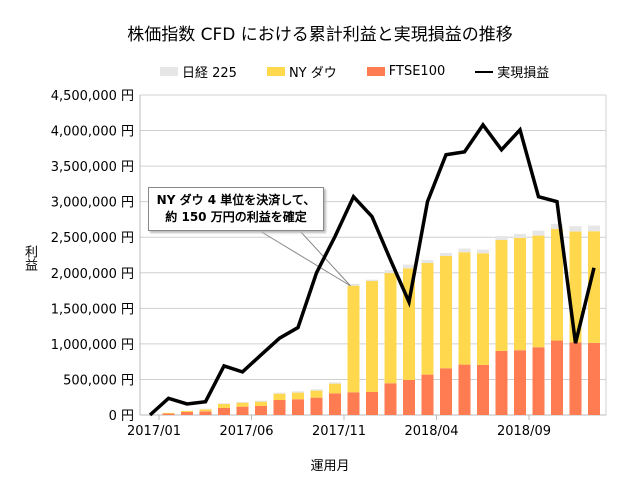 The image size is (640, 480). I want to click on y-tick-label: 1,000,000 円, so click(92, 345).